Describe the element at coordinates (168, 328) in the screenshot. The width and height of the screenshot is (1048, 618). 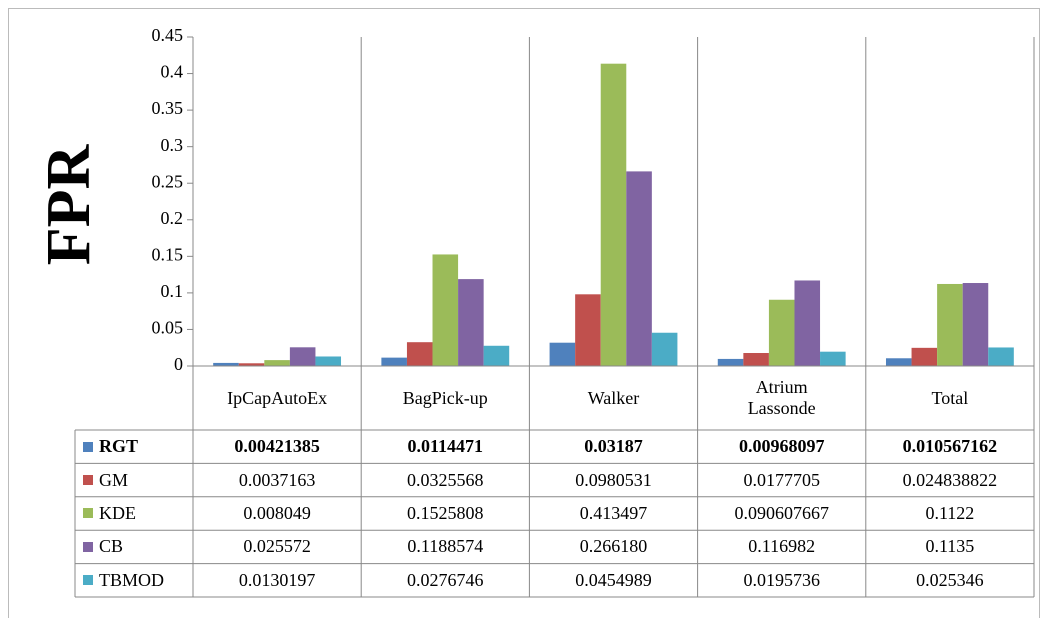
I see `y-tick-label: 0.05` at that location.